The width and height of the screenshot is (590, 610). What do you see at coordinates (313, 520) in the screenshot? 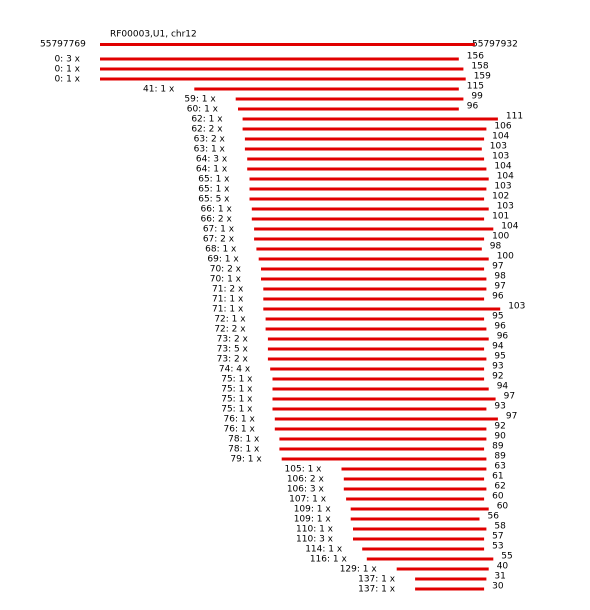
I see `read-label: 109: 1 x` at bounding box center [313, 520].